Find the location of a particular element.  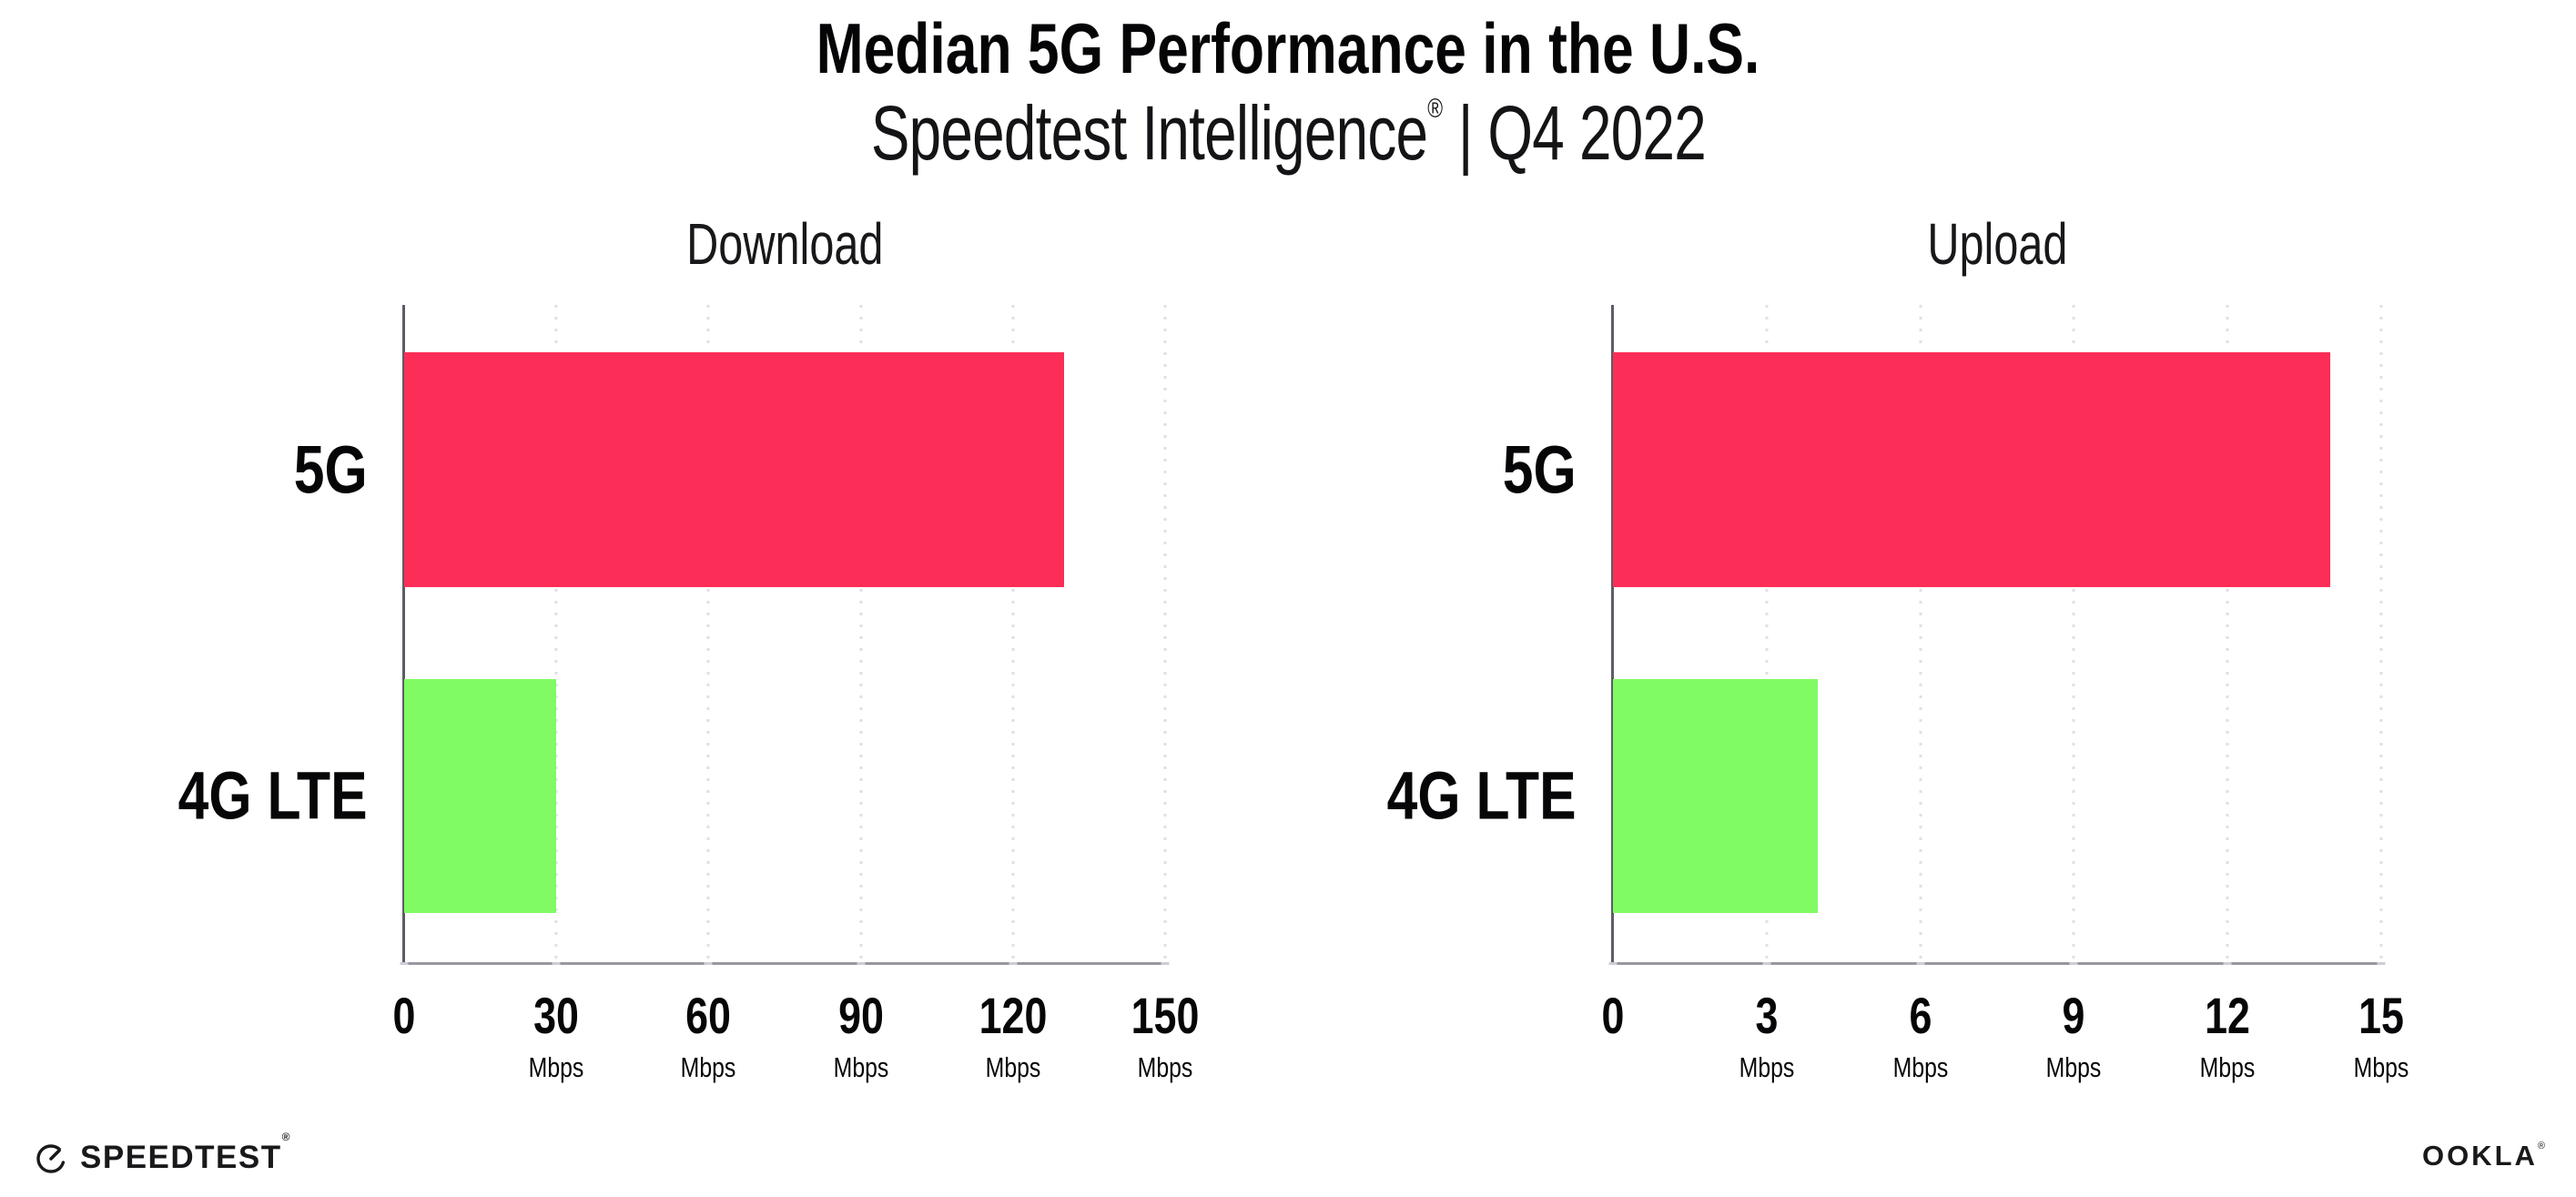

gridline-120-download is located at coordinates (1013, 634).